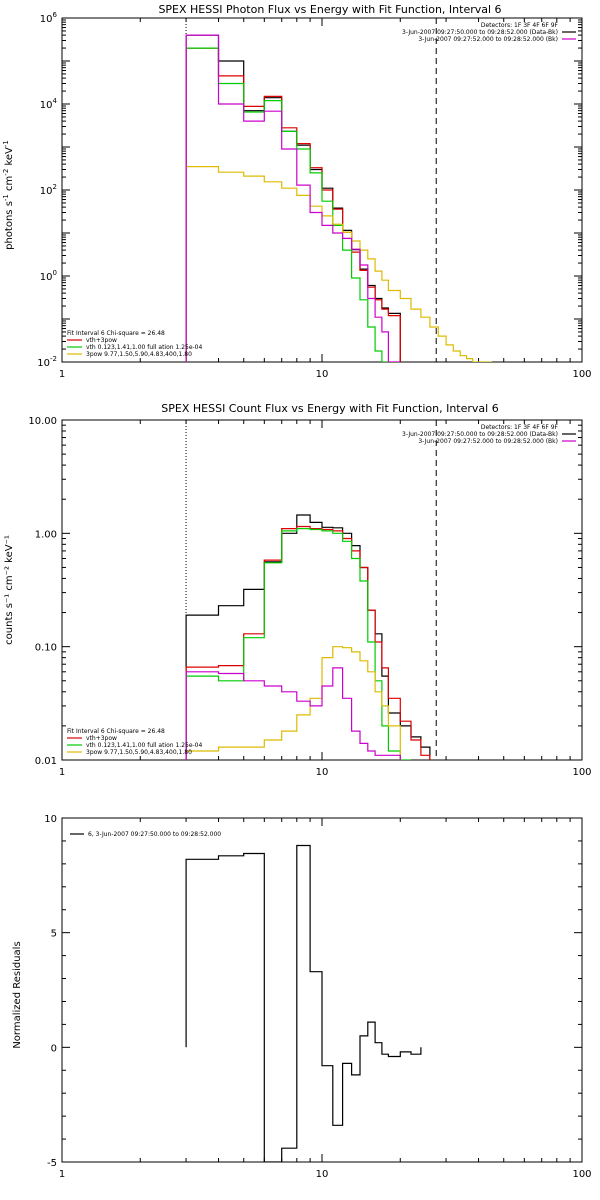 Image resolution: width=600 pixels, height=1200 pixels. I want to click on photon-flux-x-tick-label: 10, so click(322, 374).